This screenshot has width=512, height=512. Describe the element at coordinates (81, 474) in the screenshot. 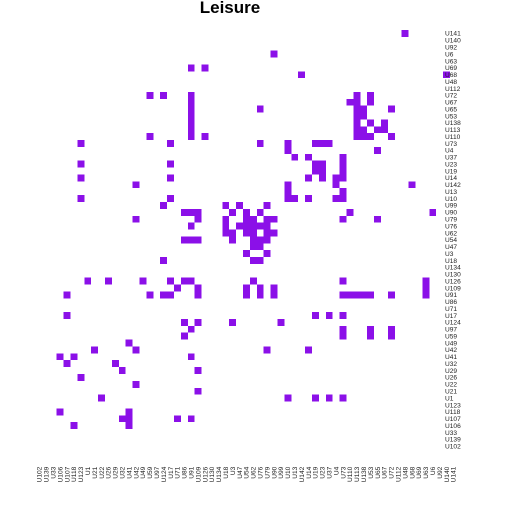

I see `x-tick-label: U123` at that location.